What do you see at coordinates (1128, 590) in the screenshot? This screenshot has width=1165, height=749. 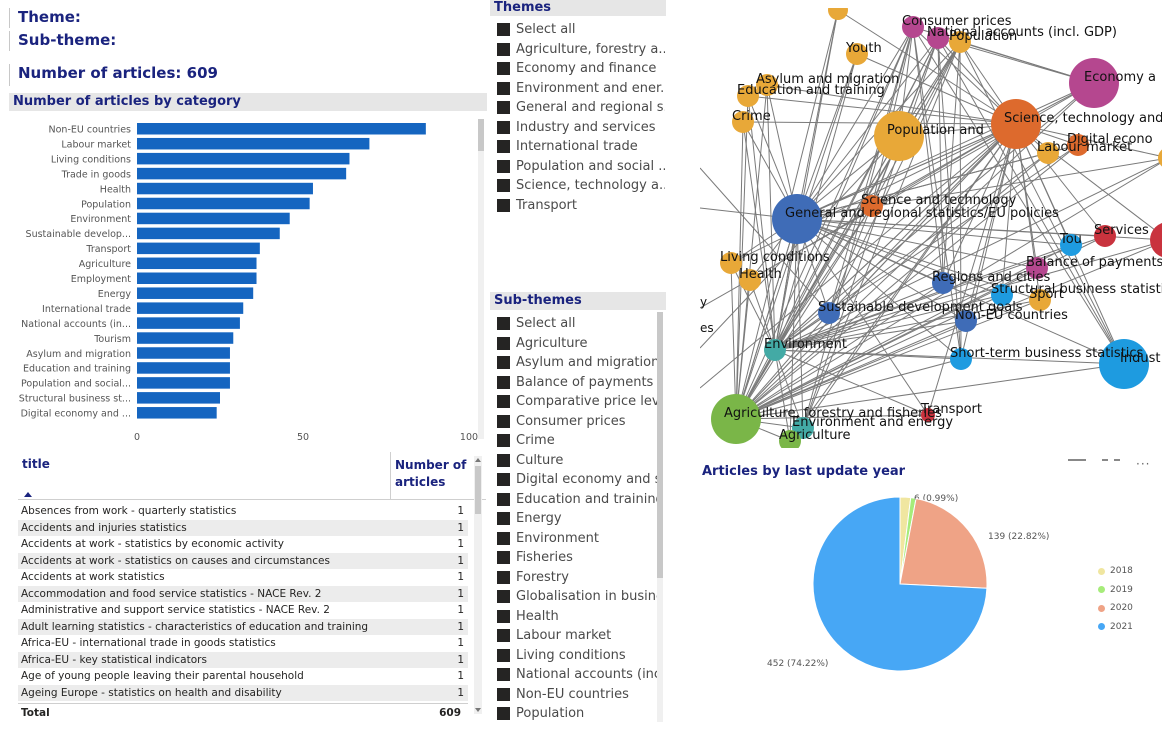 I see `legend-item: 2019` at bounding box center [1128, 590].